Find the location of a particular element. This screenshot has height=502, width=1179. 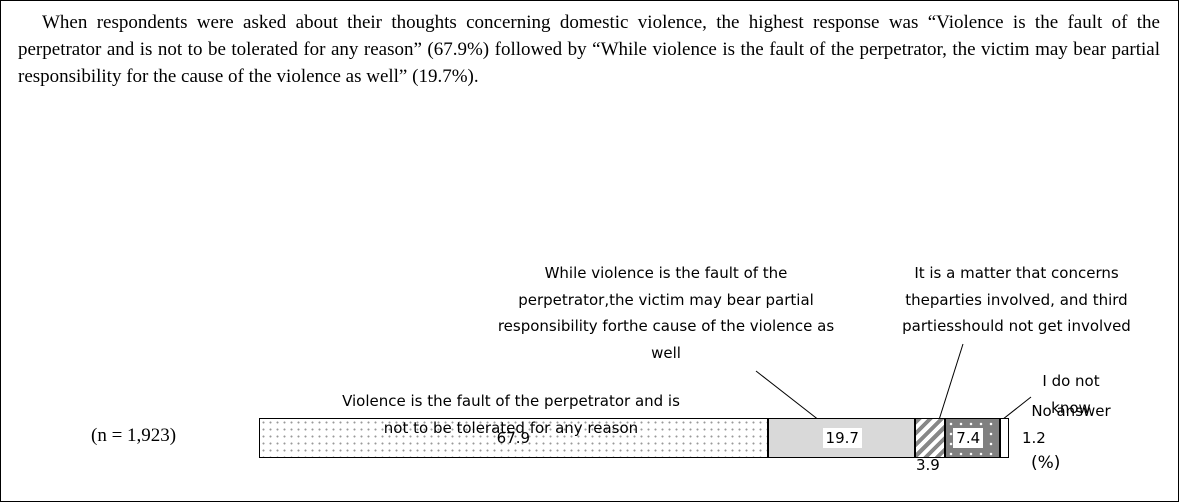

value-label: 67.9 is located at coordinates (513, 438).